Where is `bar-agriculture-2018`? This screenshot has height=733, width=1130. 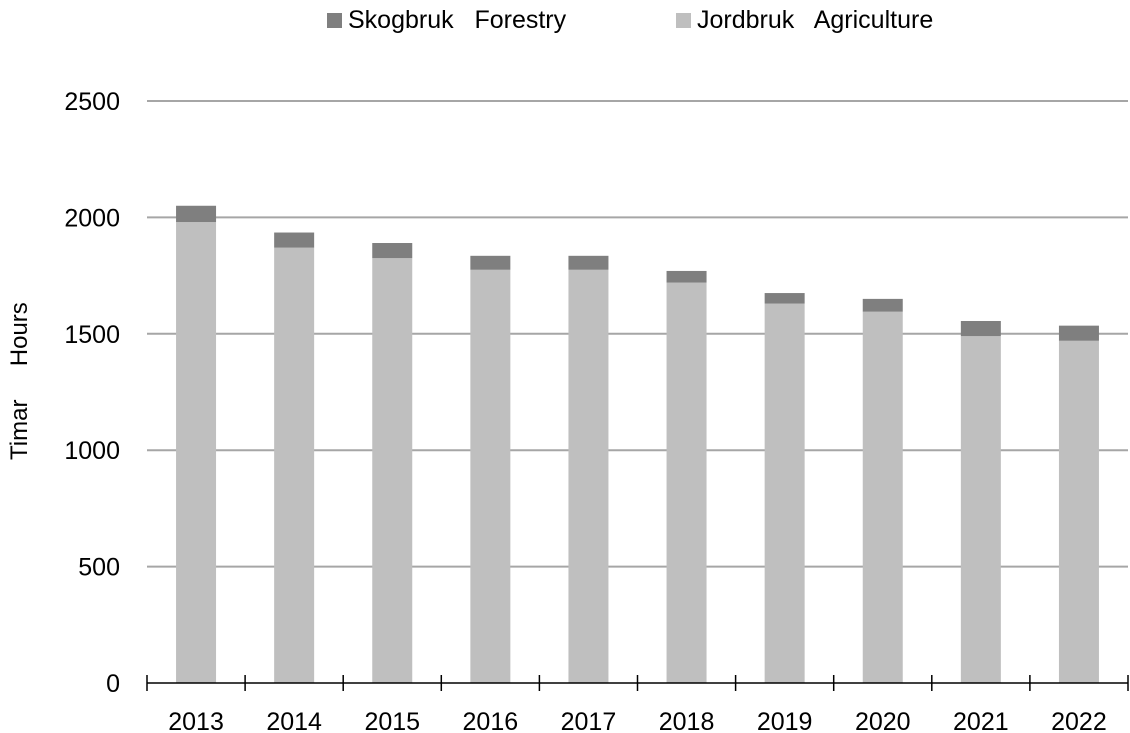
bar-agriculture-2018 is located at coordinates (686, 482).